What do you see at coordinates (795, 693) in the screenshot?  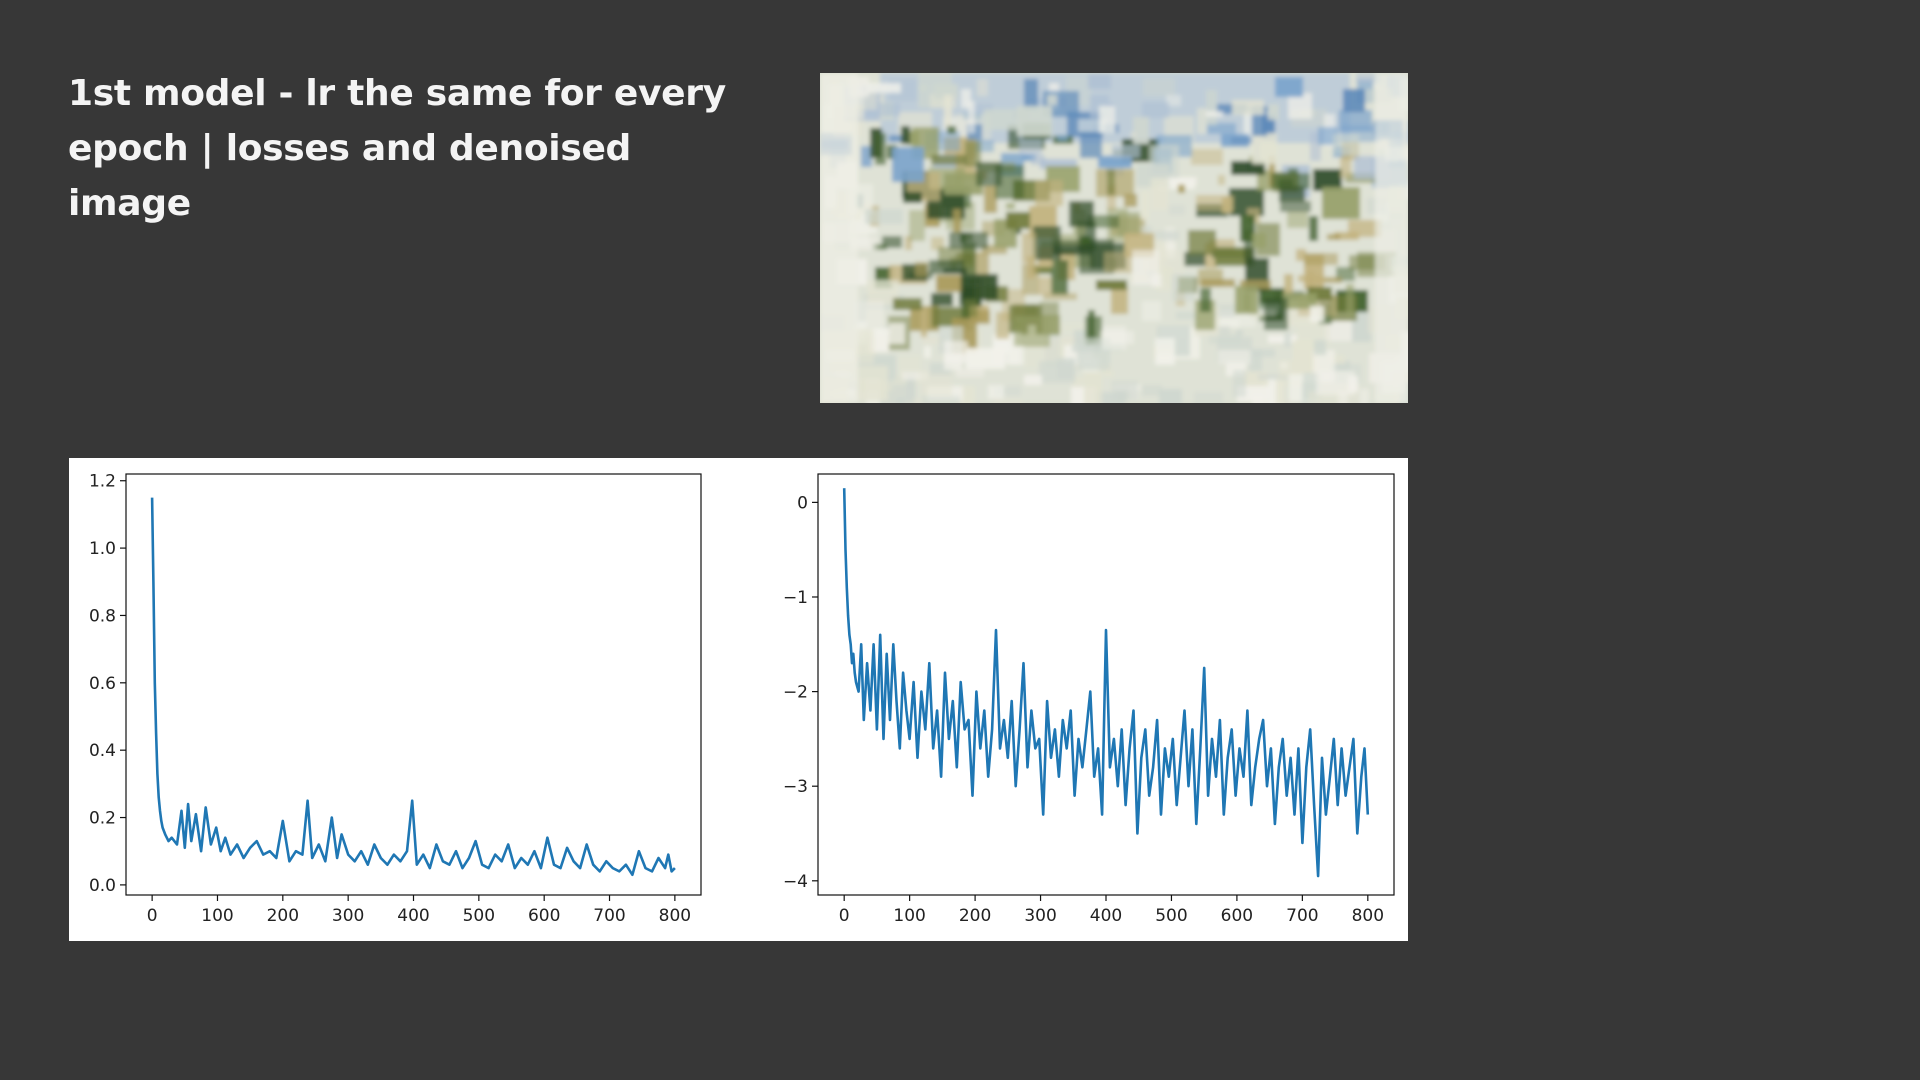 I see `y-tick-label: −2` at bounding box center [795, 693].